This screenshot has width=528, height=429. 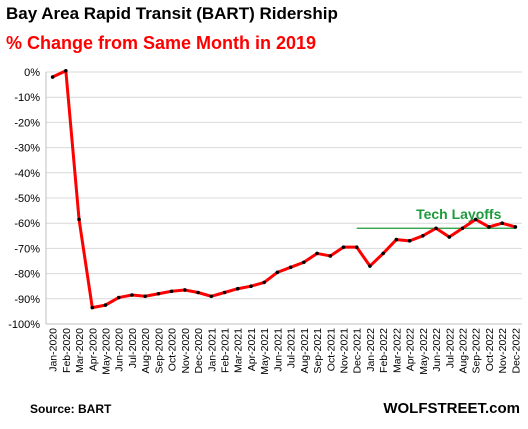 I want to click on x-tick-label: Jul-2022, so click(x=450, y=348).